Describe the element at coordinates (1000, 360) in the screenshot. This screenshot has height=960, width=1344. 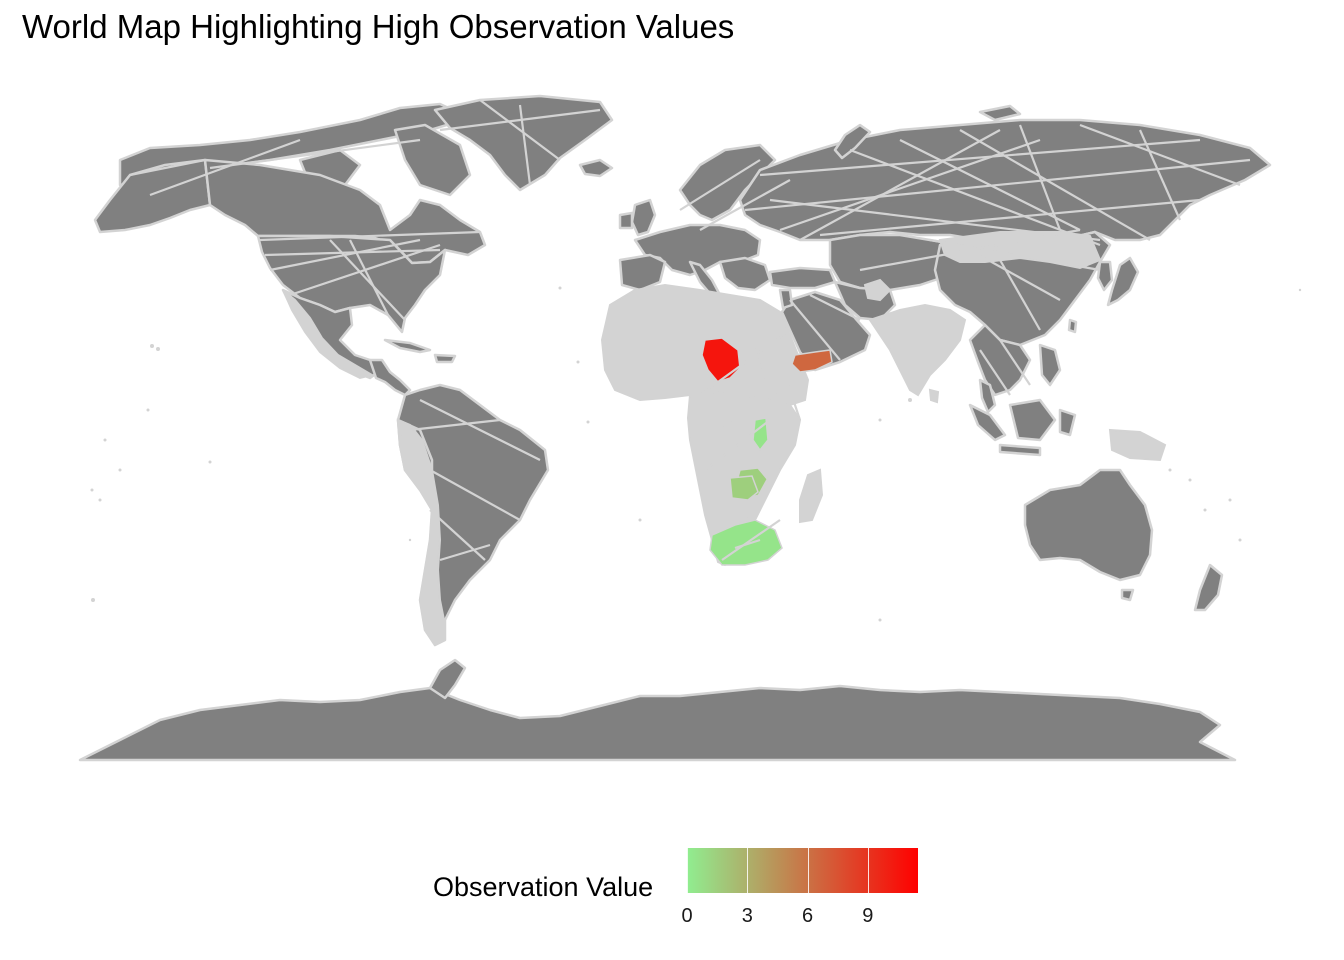
I see `land-southeast-asia` at that location.